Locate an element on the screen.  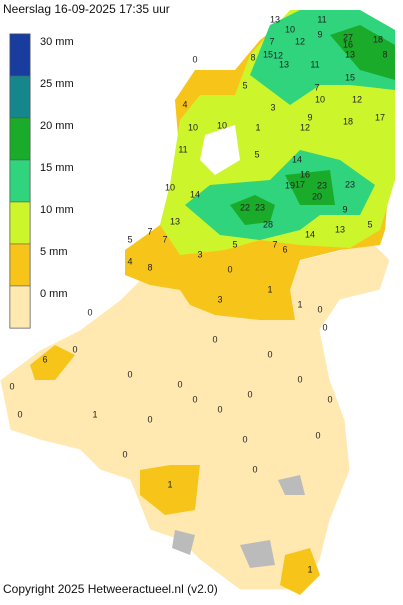
station-value: 17 is located at coordinates (300, 184).